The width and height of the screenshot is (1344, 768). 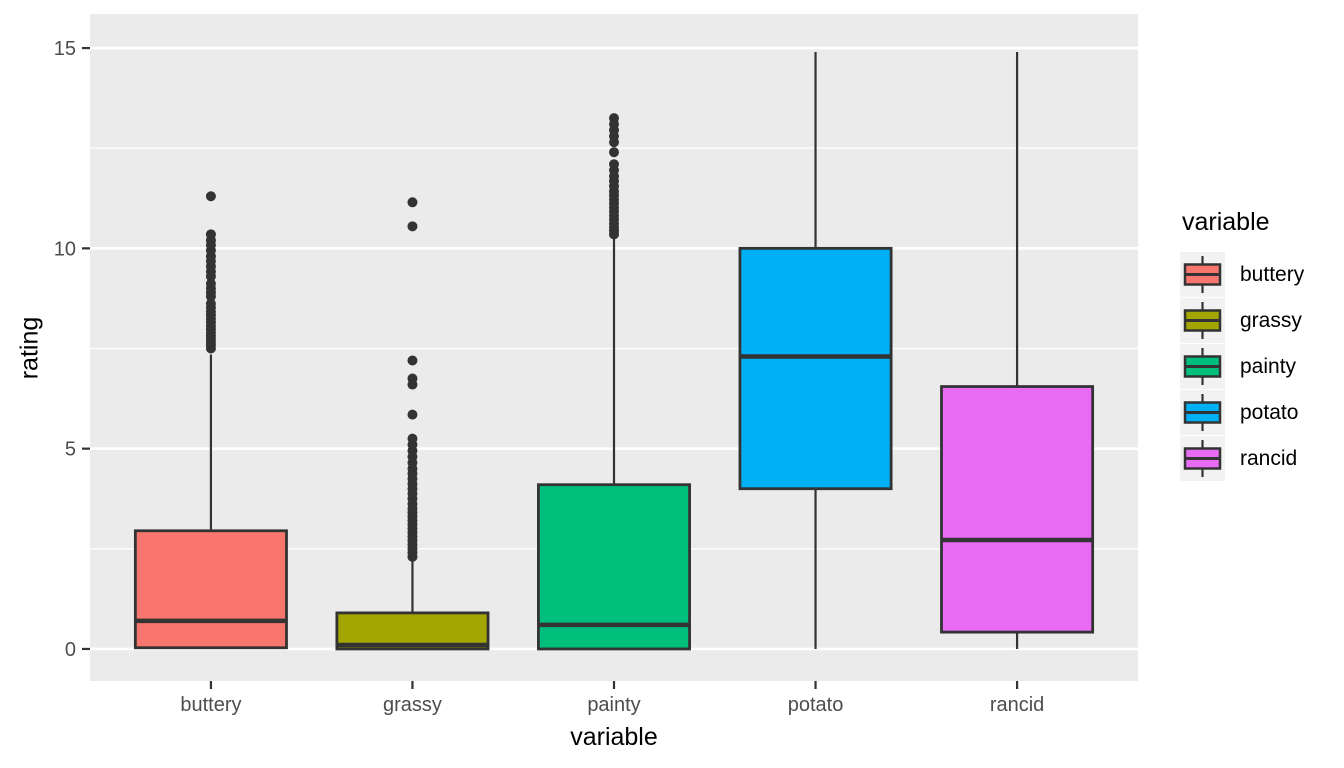 What do you see at coordinates (1268, 366) in the screenshot?
I see `legend-entry-label: painty` at bounding box center [1268, 366].